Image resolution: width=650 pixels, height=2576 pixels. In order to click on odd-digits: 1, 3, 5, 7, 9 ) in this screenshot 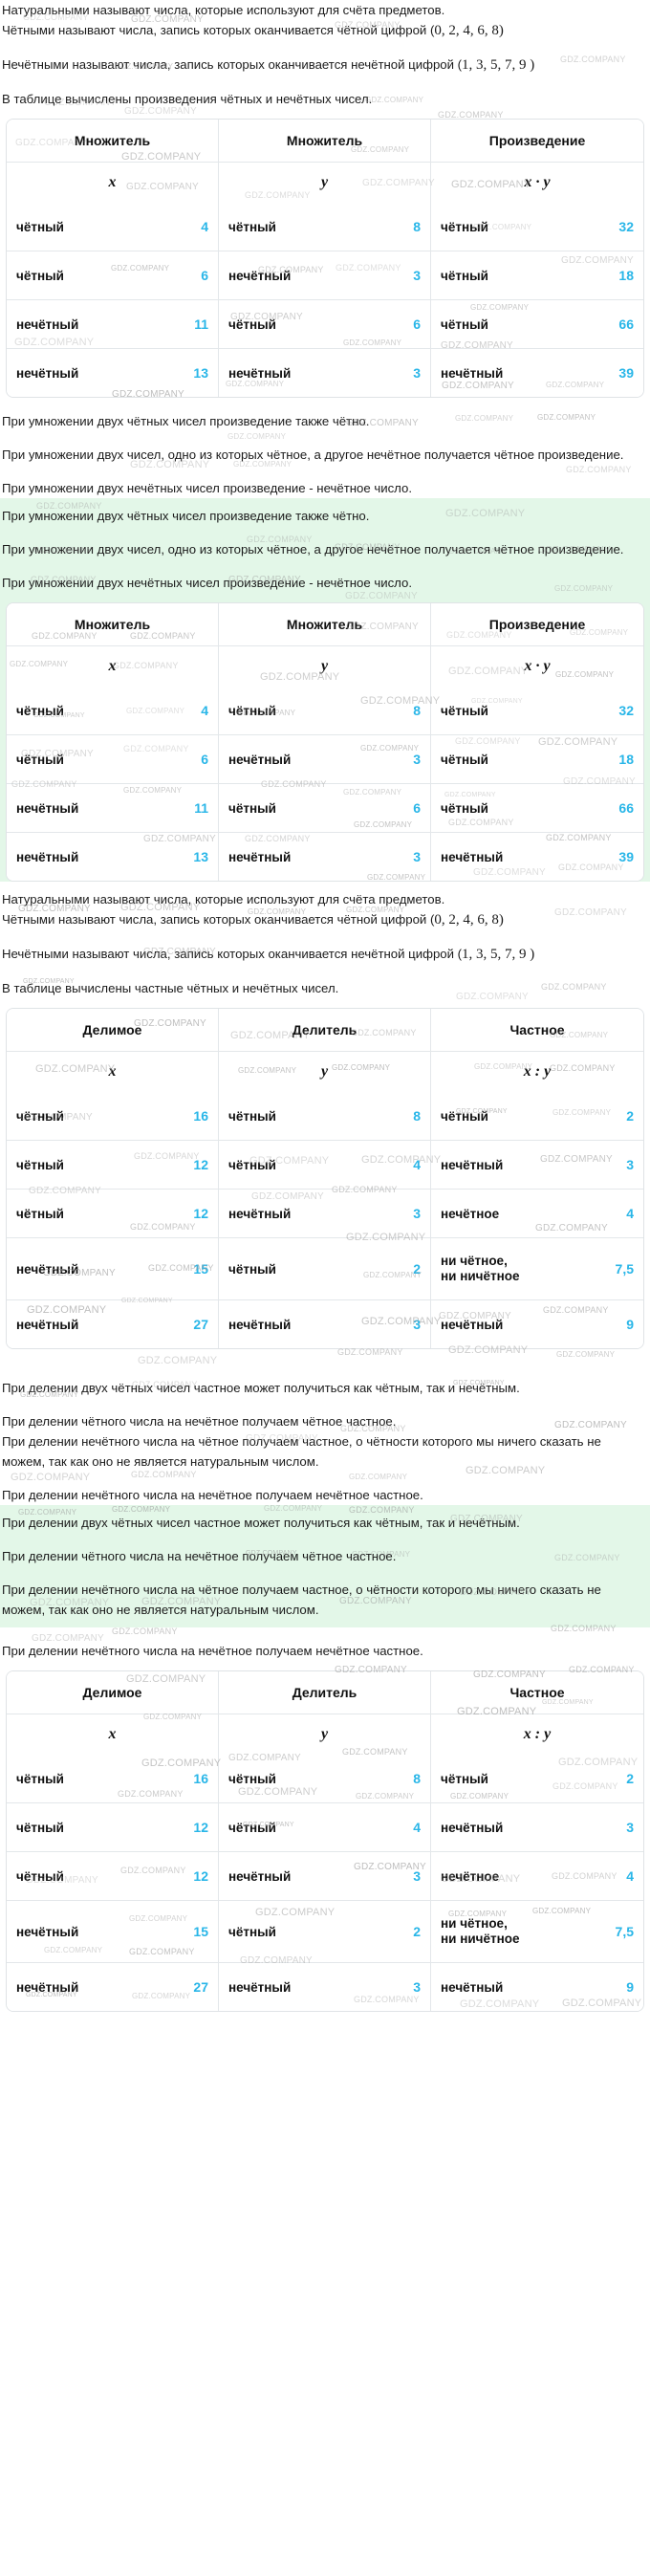, I will do `click(498, 65)`.